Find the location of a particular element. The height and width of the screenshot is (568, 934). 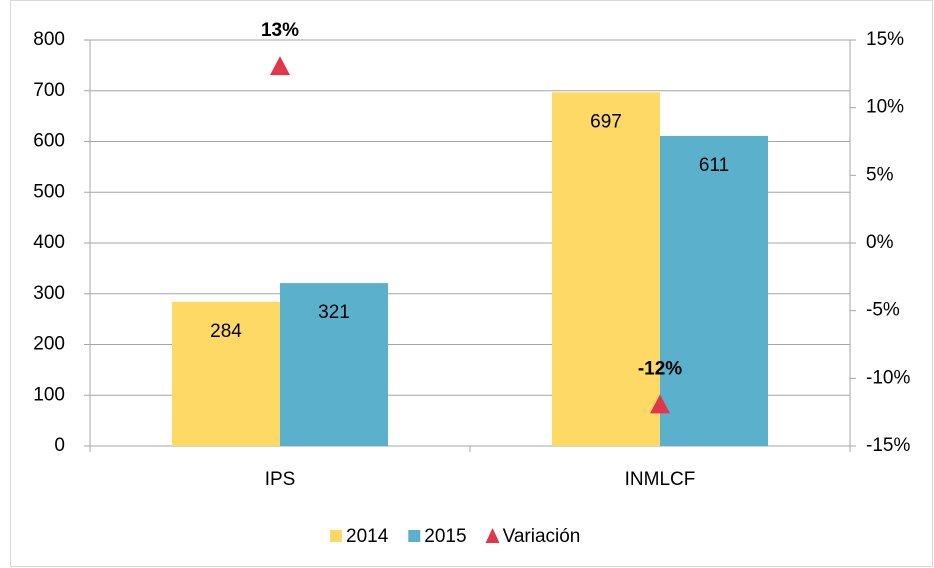

data-label: -12% is located at coordinates (660, 368).